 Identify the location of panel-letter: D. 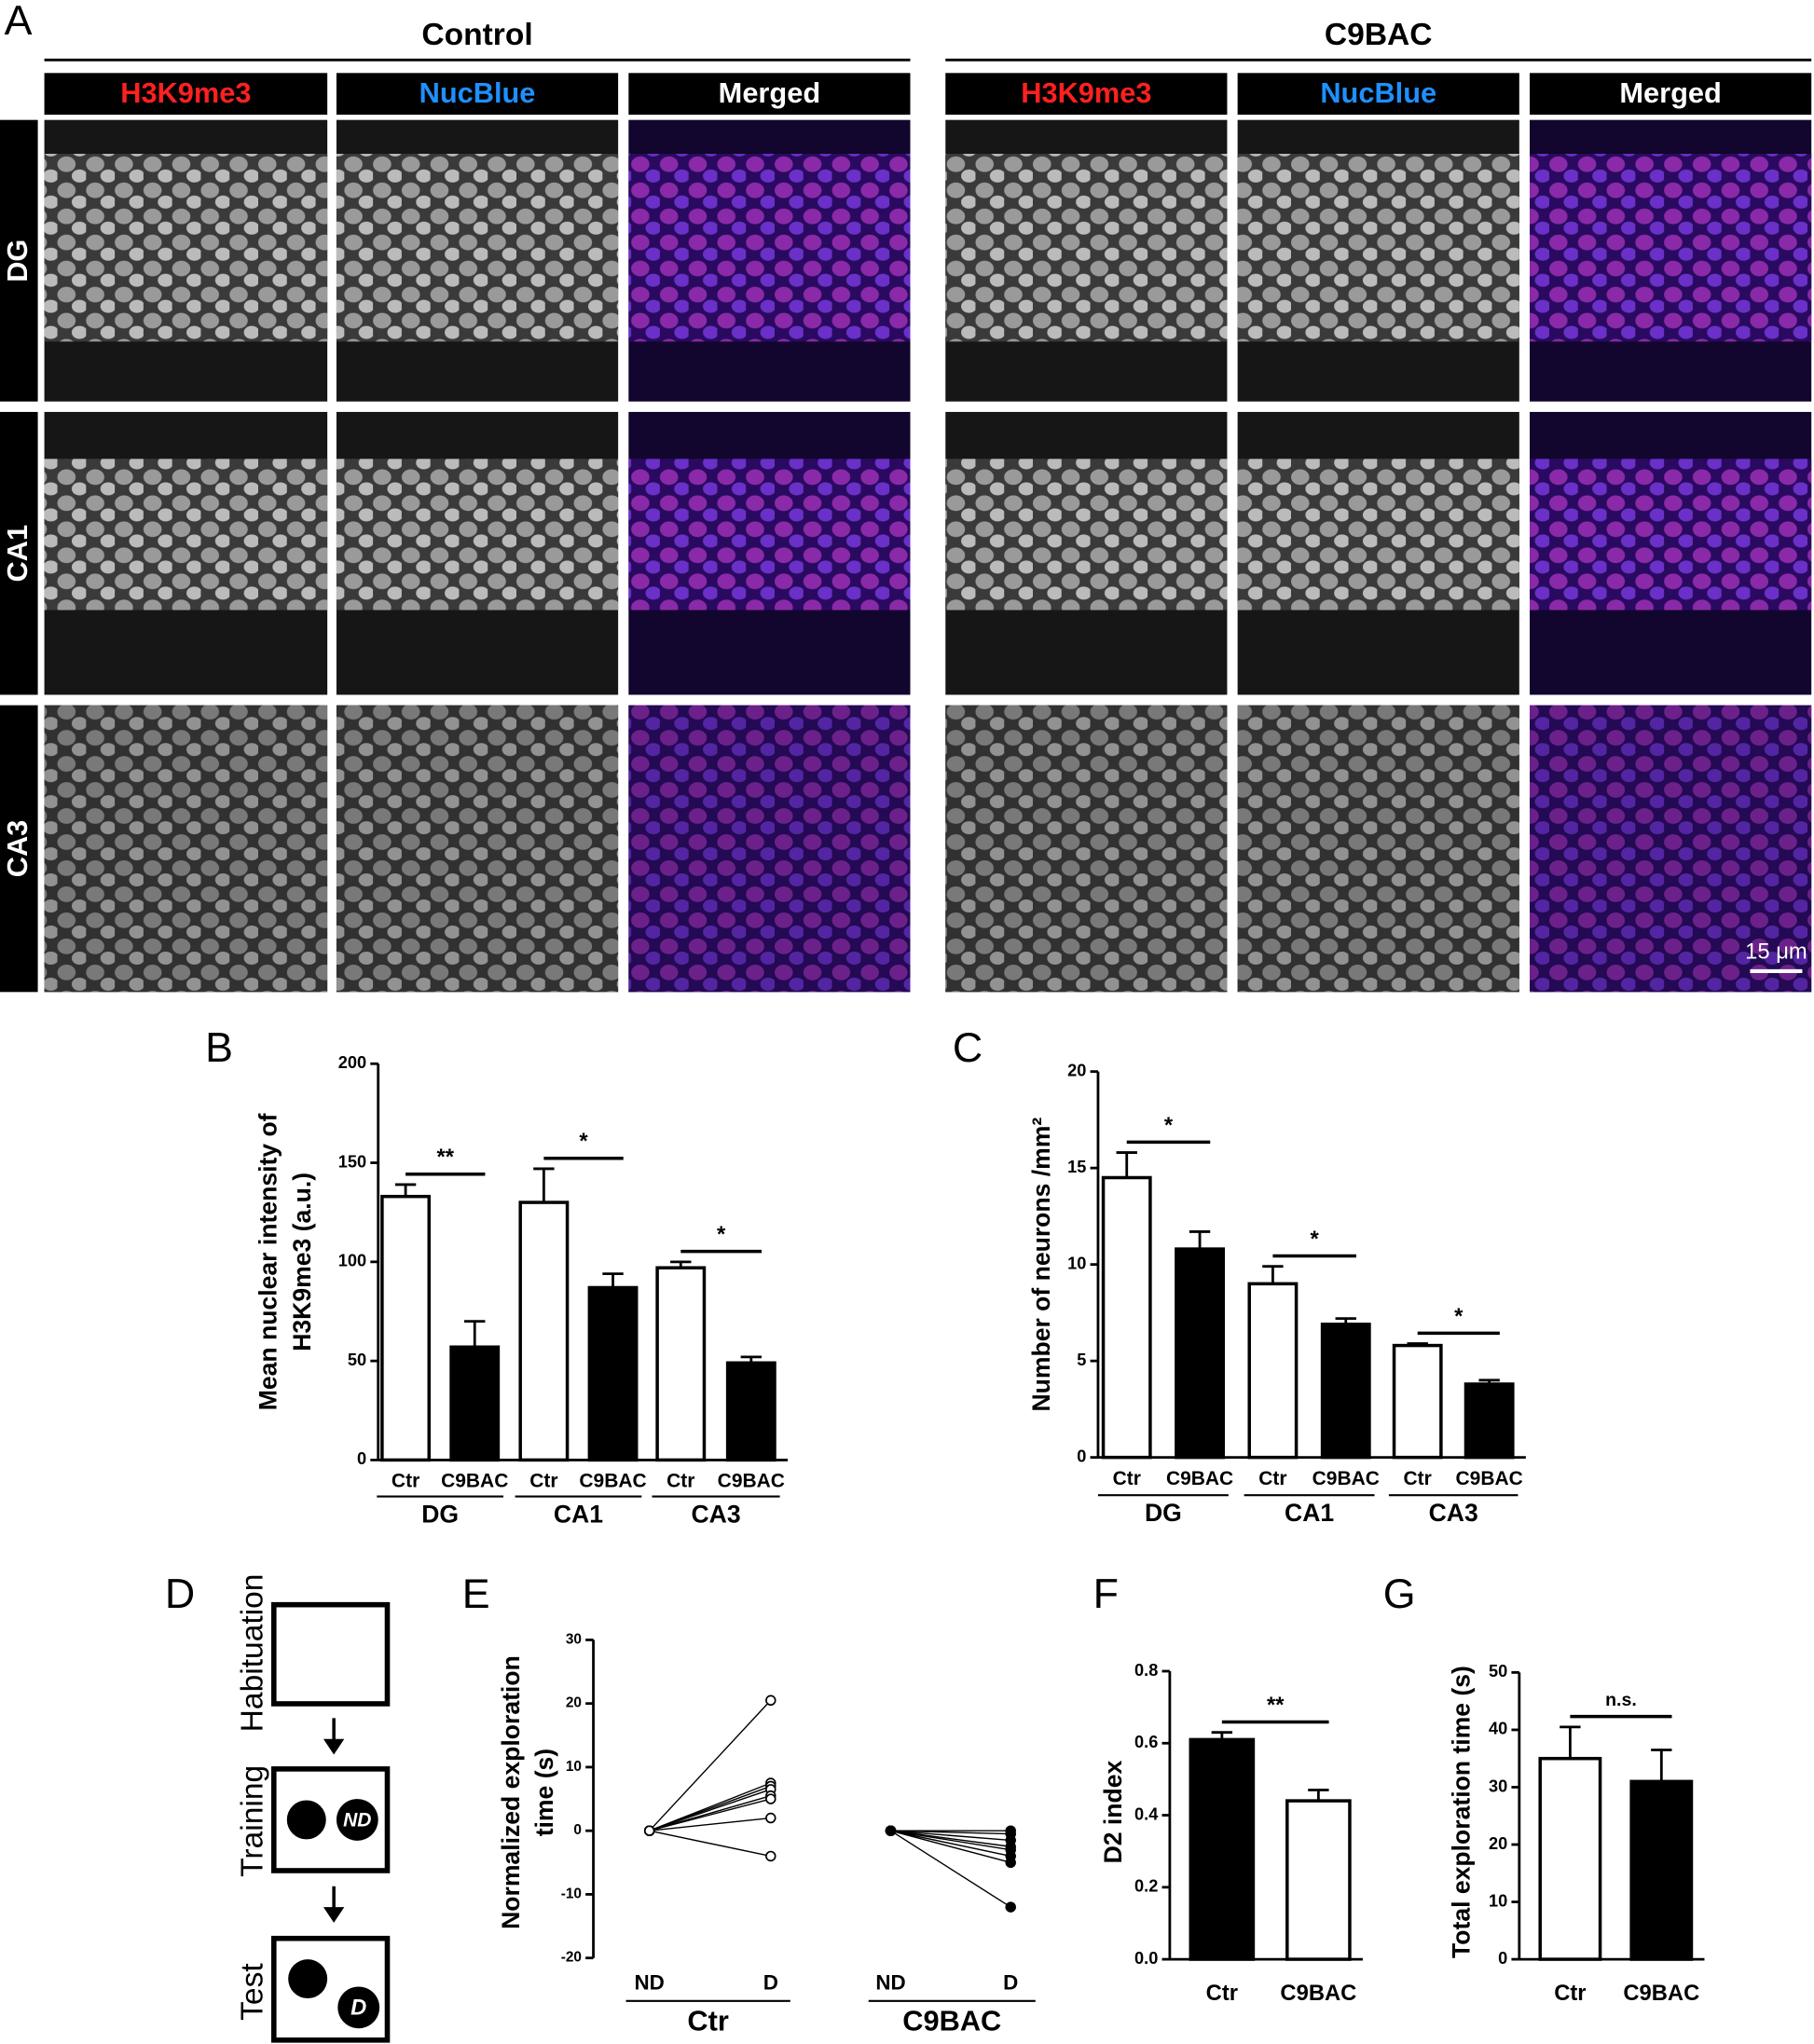
(180, 1594).